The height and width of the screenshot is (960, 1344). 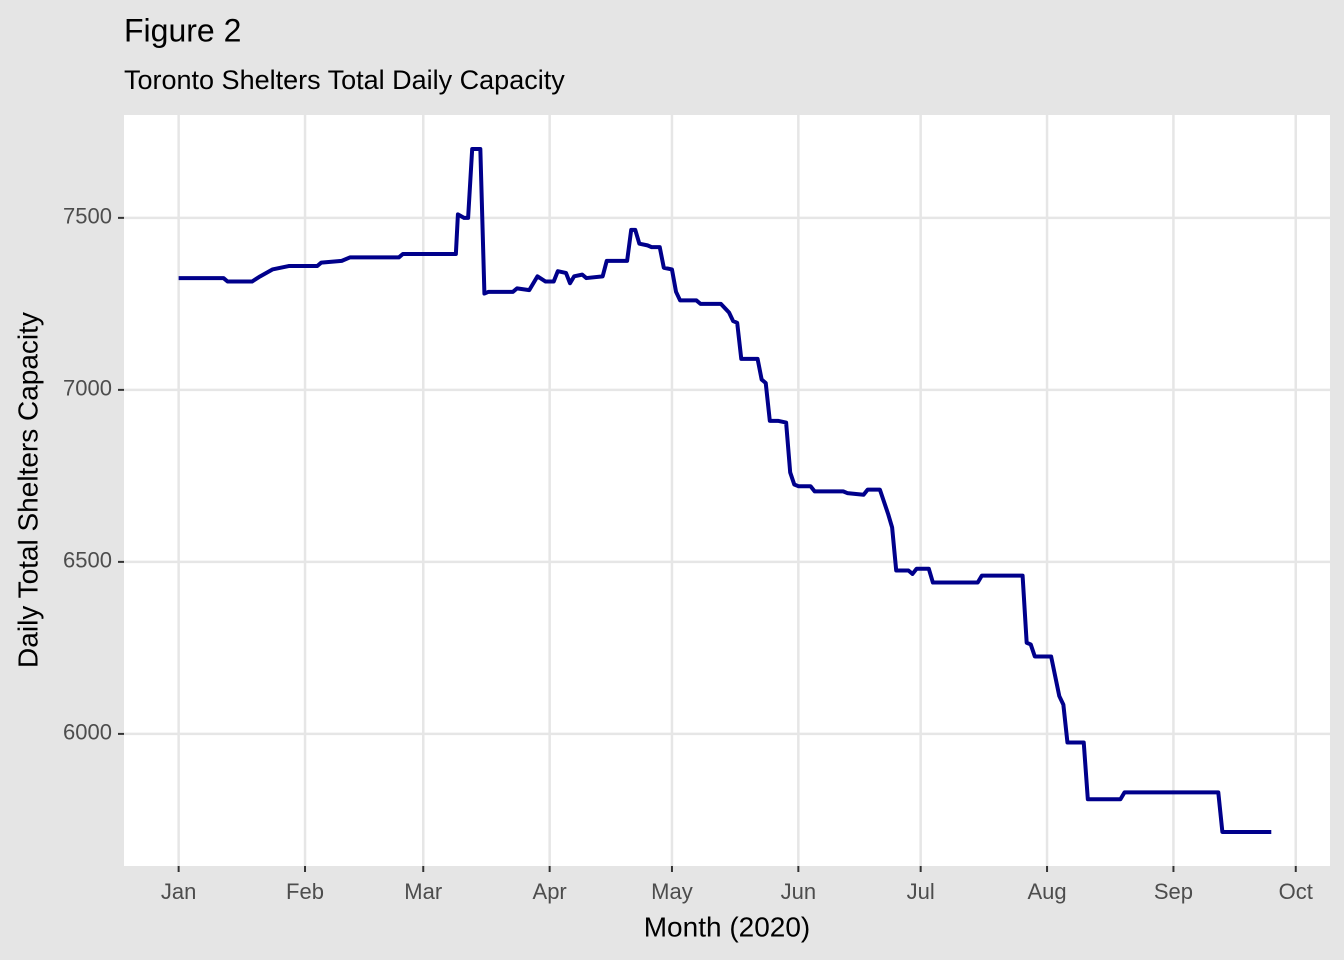 I want to click on x-axis-title: Month (2020), so click(x=727, y=926).